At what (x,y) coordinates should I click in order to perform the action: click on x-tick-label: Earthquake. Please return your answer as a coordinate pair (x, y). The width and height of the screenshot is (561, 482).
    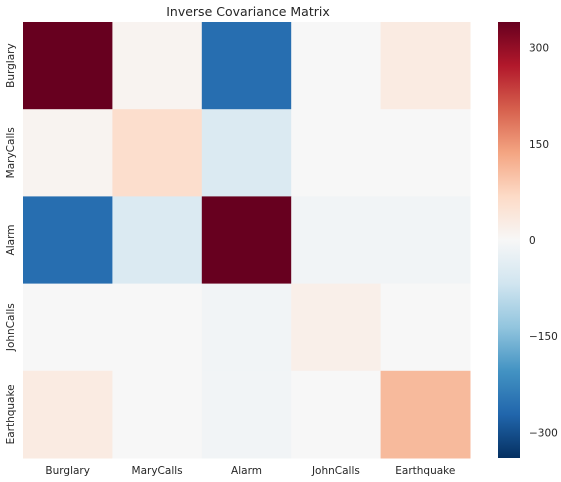
    Looking at the image, I should click on (425, 471).